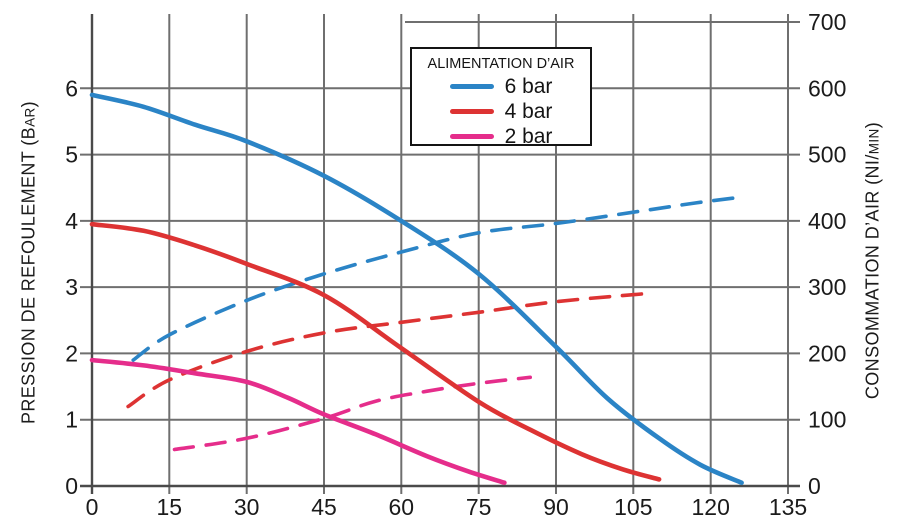 The image size is (903, 526). Describe the element at coordinates (352, 413) in the screenshot. I see `series-consommation-2-bar` at that location.